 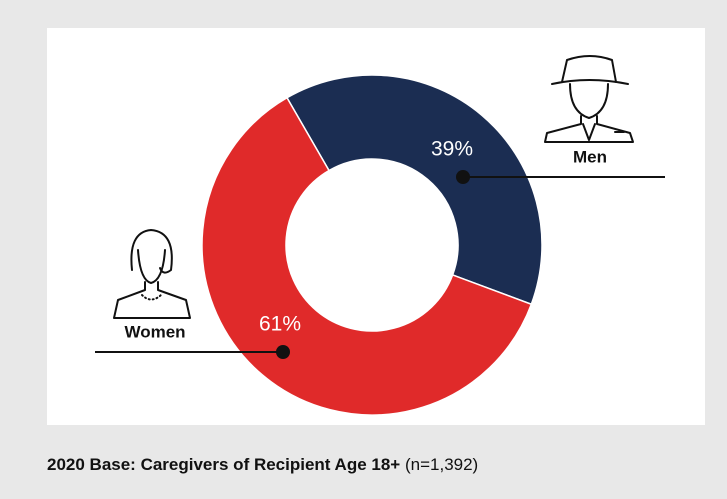 I want to click on value-label: 39%, so click(x=452, y=149).